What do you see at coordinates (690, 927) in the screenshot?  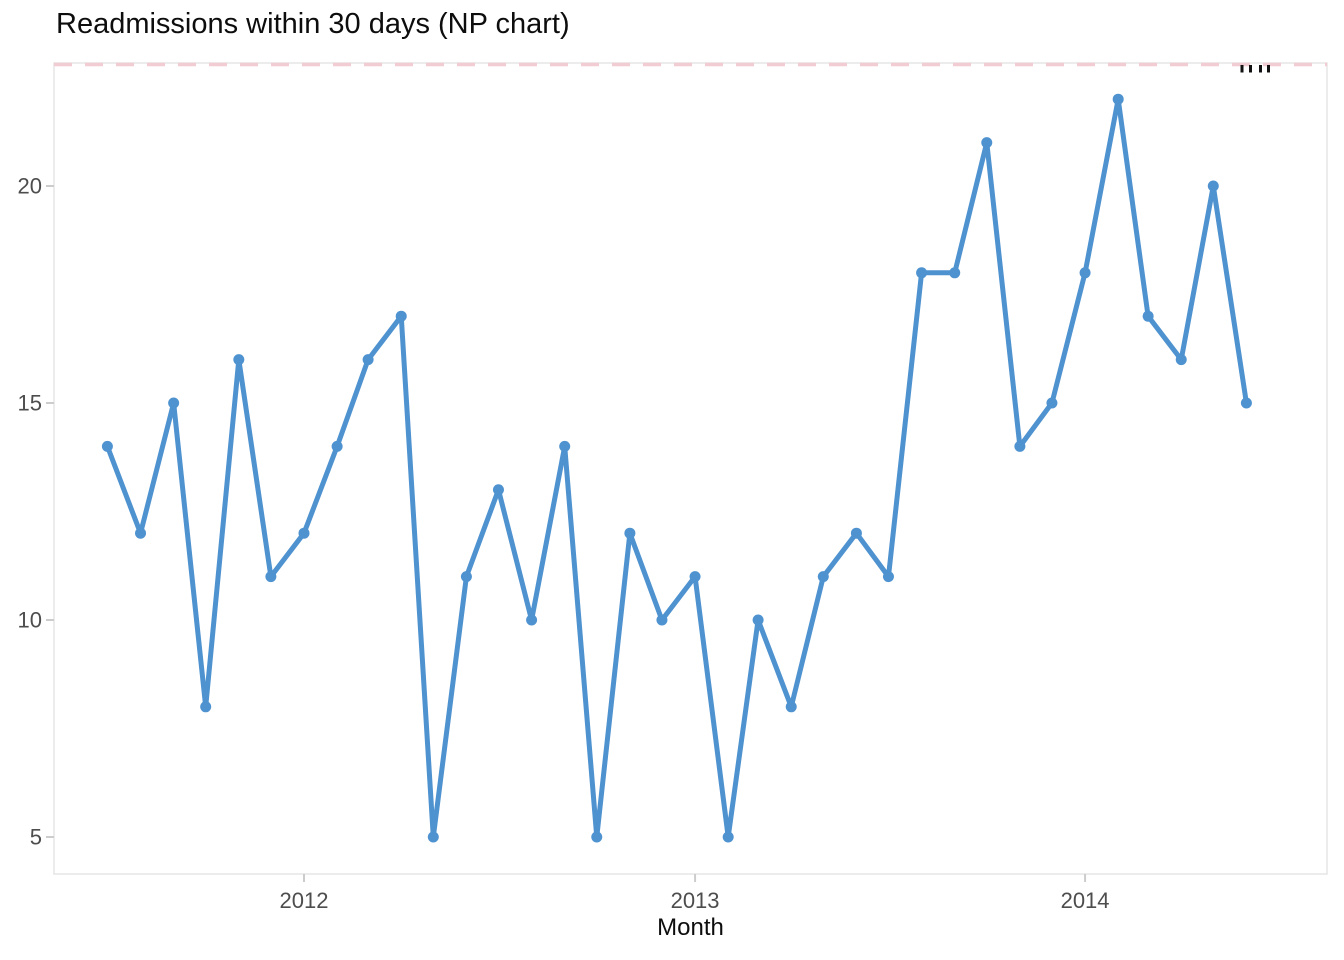 I see `x-axis-label: Month` at bounding box center [690, 927].